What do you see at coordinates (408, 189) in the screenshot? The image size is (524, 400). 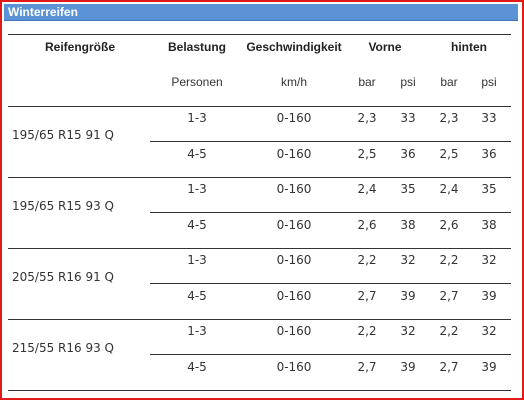 I see `table-cell-vorne-psi: 35` at bounding box center [408, 189].